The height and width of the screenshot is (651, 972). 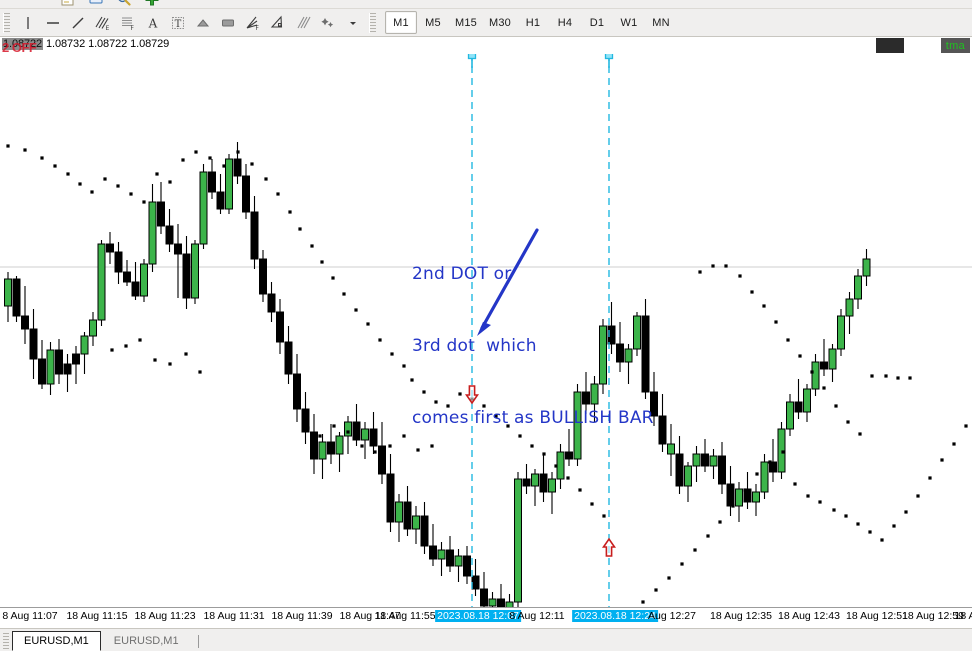 I want to click on fibo-fan-tool-button: F, so click(x=252, y=23).